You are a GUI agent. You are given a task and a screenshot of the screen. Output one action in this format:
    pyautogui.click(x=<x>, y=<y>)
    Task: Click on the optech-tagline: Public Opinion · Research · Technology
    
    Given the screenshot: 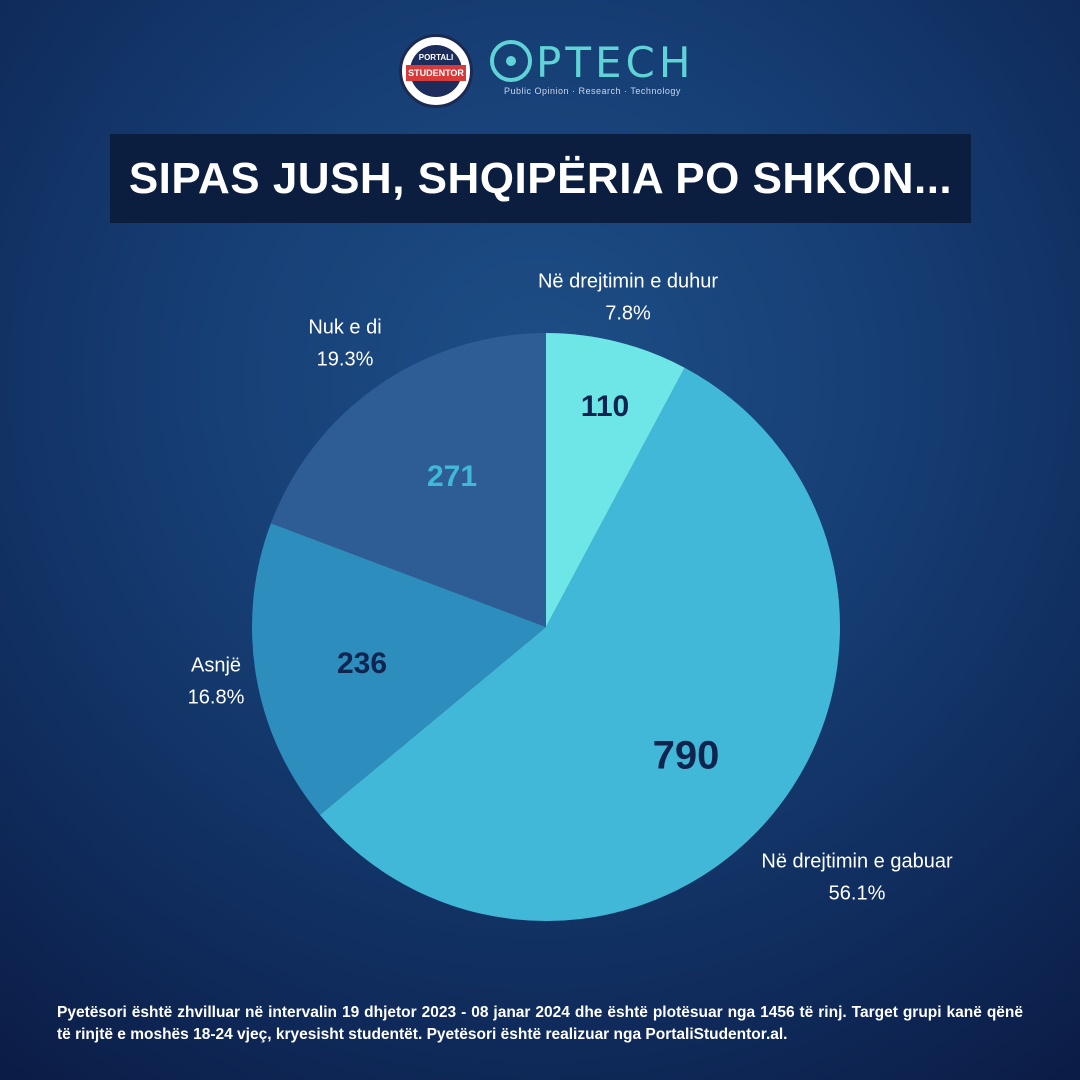 What is the action you would take?
    pyautogui.click(x=592, y=91)
    